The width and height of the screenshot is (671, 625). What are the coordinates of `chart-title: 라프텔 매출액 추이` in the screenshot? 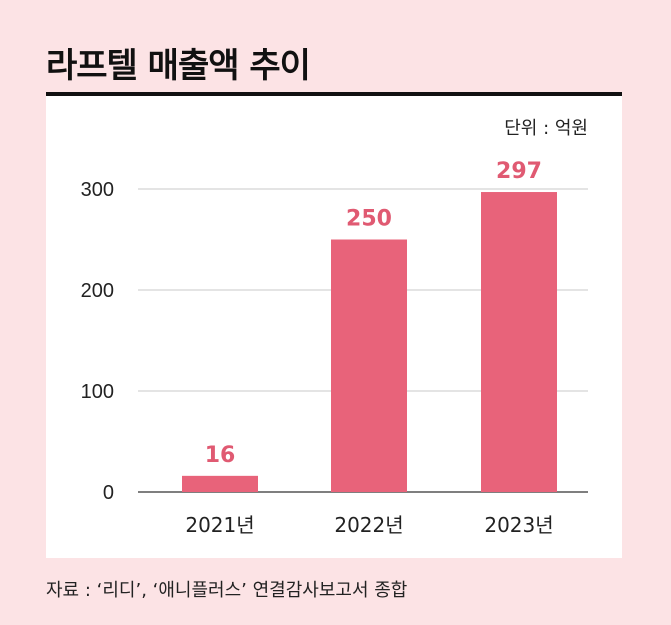 It's located at (178, 66).